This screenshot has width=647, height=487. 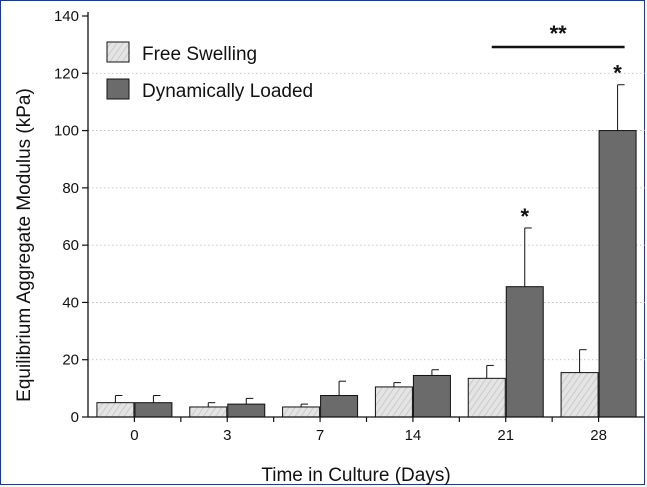 I want to click on x-tick-label: 7, so click(x=320, y=435).